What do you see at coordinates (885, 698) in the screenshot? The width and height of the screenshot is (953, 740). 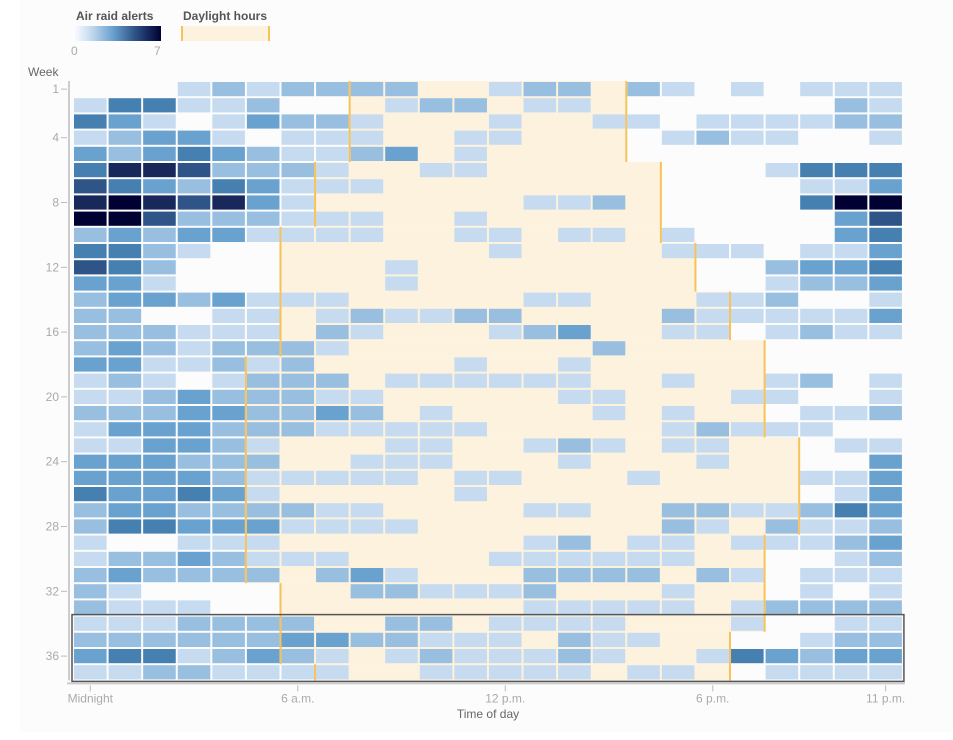 I see `x-tick-label: 11 p.m.` at bounding box center [885, 698].